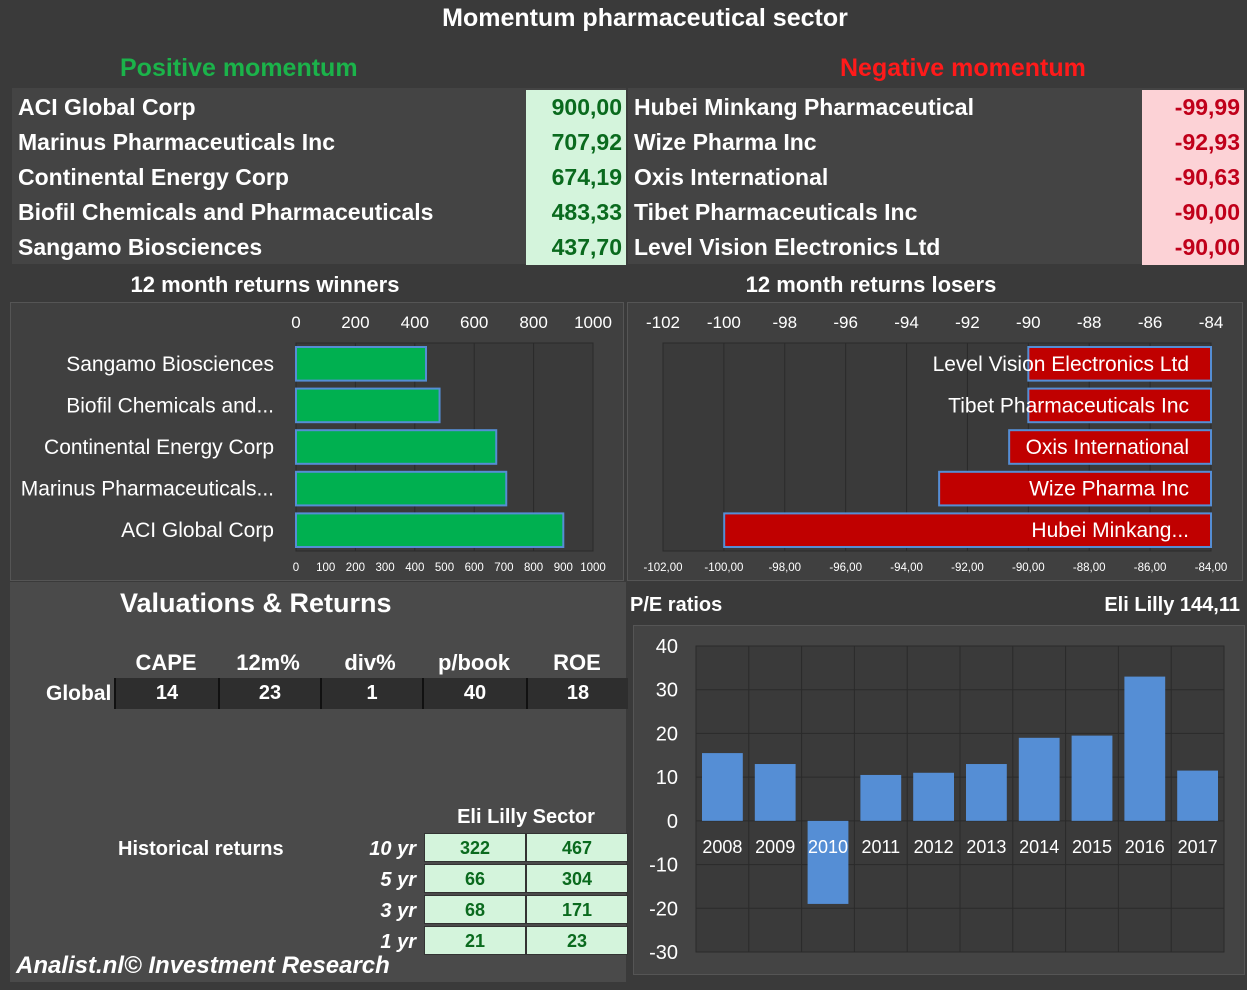 This screenshot has height=990, width=1247. What do you see at coordinates (1092, 847) in the screenshot?
I see `x-tick-label: 2015` at bounding box center [1092, 847].